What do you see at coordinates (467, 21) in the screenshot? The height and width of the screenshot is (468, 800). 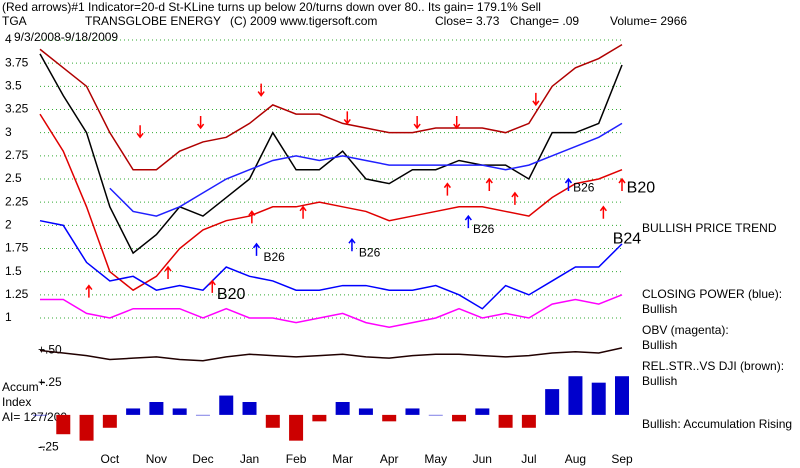 I see `close: Close= 3.73` at bounding box center [467, 21].